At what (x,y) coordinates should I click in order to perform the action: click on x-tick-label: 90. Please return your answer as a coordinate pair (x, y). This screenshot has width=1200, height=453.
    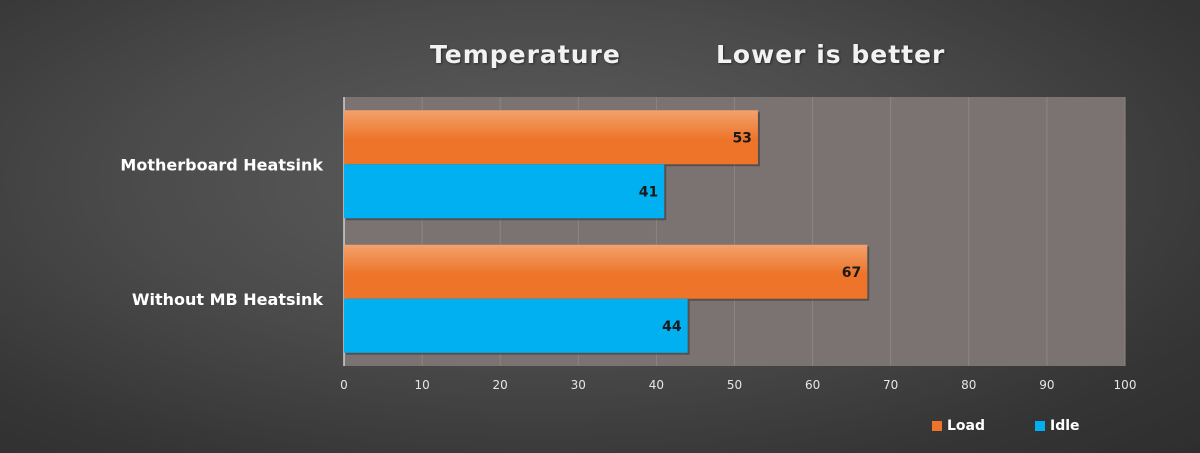
    Looking at the image, I should click on (1046, 385).